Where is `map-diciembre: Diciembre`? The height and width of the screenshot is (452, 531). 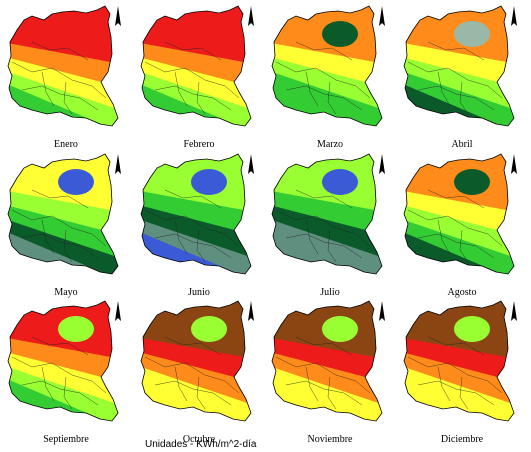
map-diciembre: Diciembre is located at coordinates (462, 371).